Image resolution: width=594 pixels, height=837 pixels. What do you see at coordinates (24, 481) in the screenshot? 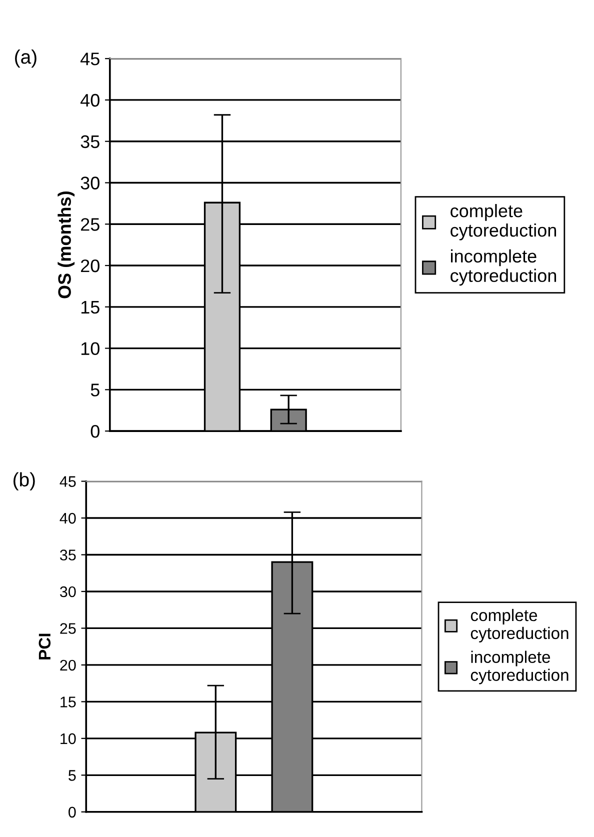
I see `text: (b)` at bounding box center [24, 481].